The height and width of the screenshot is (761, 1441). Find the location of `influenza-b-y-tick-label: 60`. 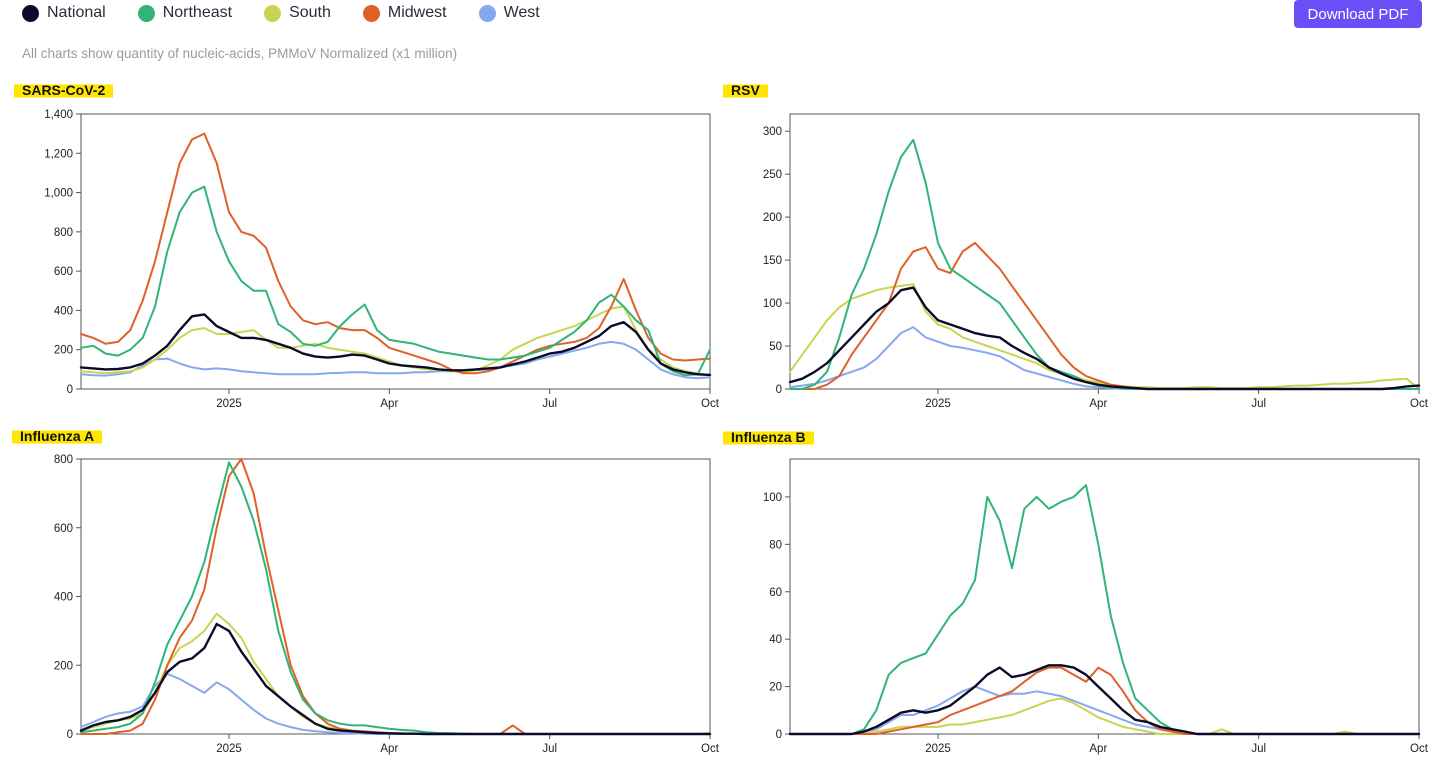

influenza-b-y-tick-label: 60 is located at coordinates (775, 593).